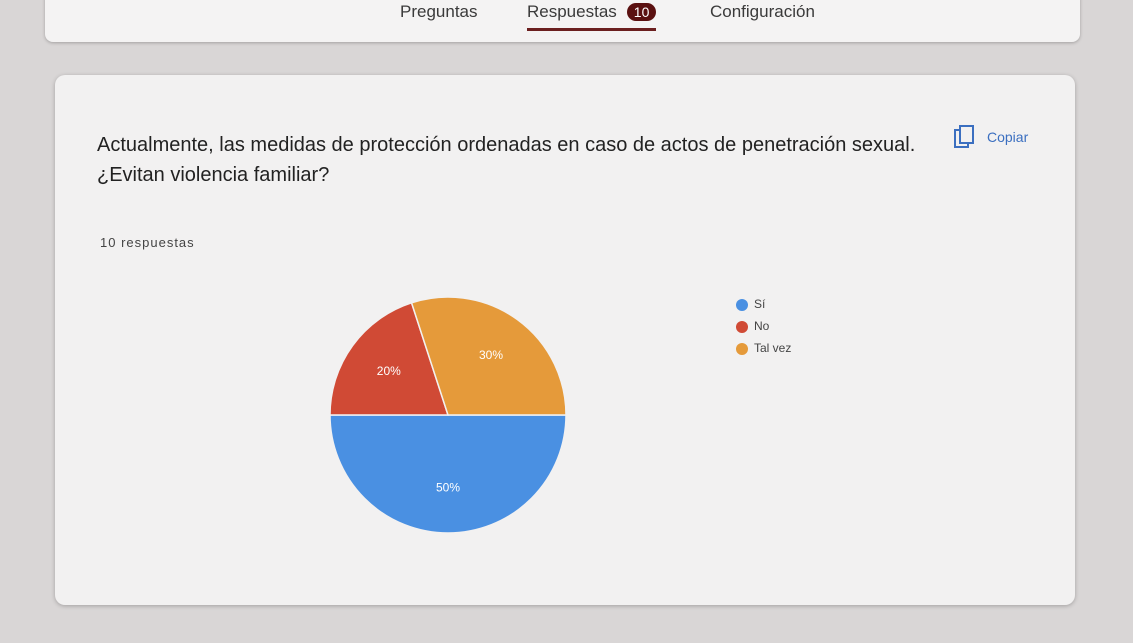  I want to click on slice-label: 30%, so click(491, 355).